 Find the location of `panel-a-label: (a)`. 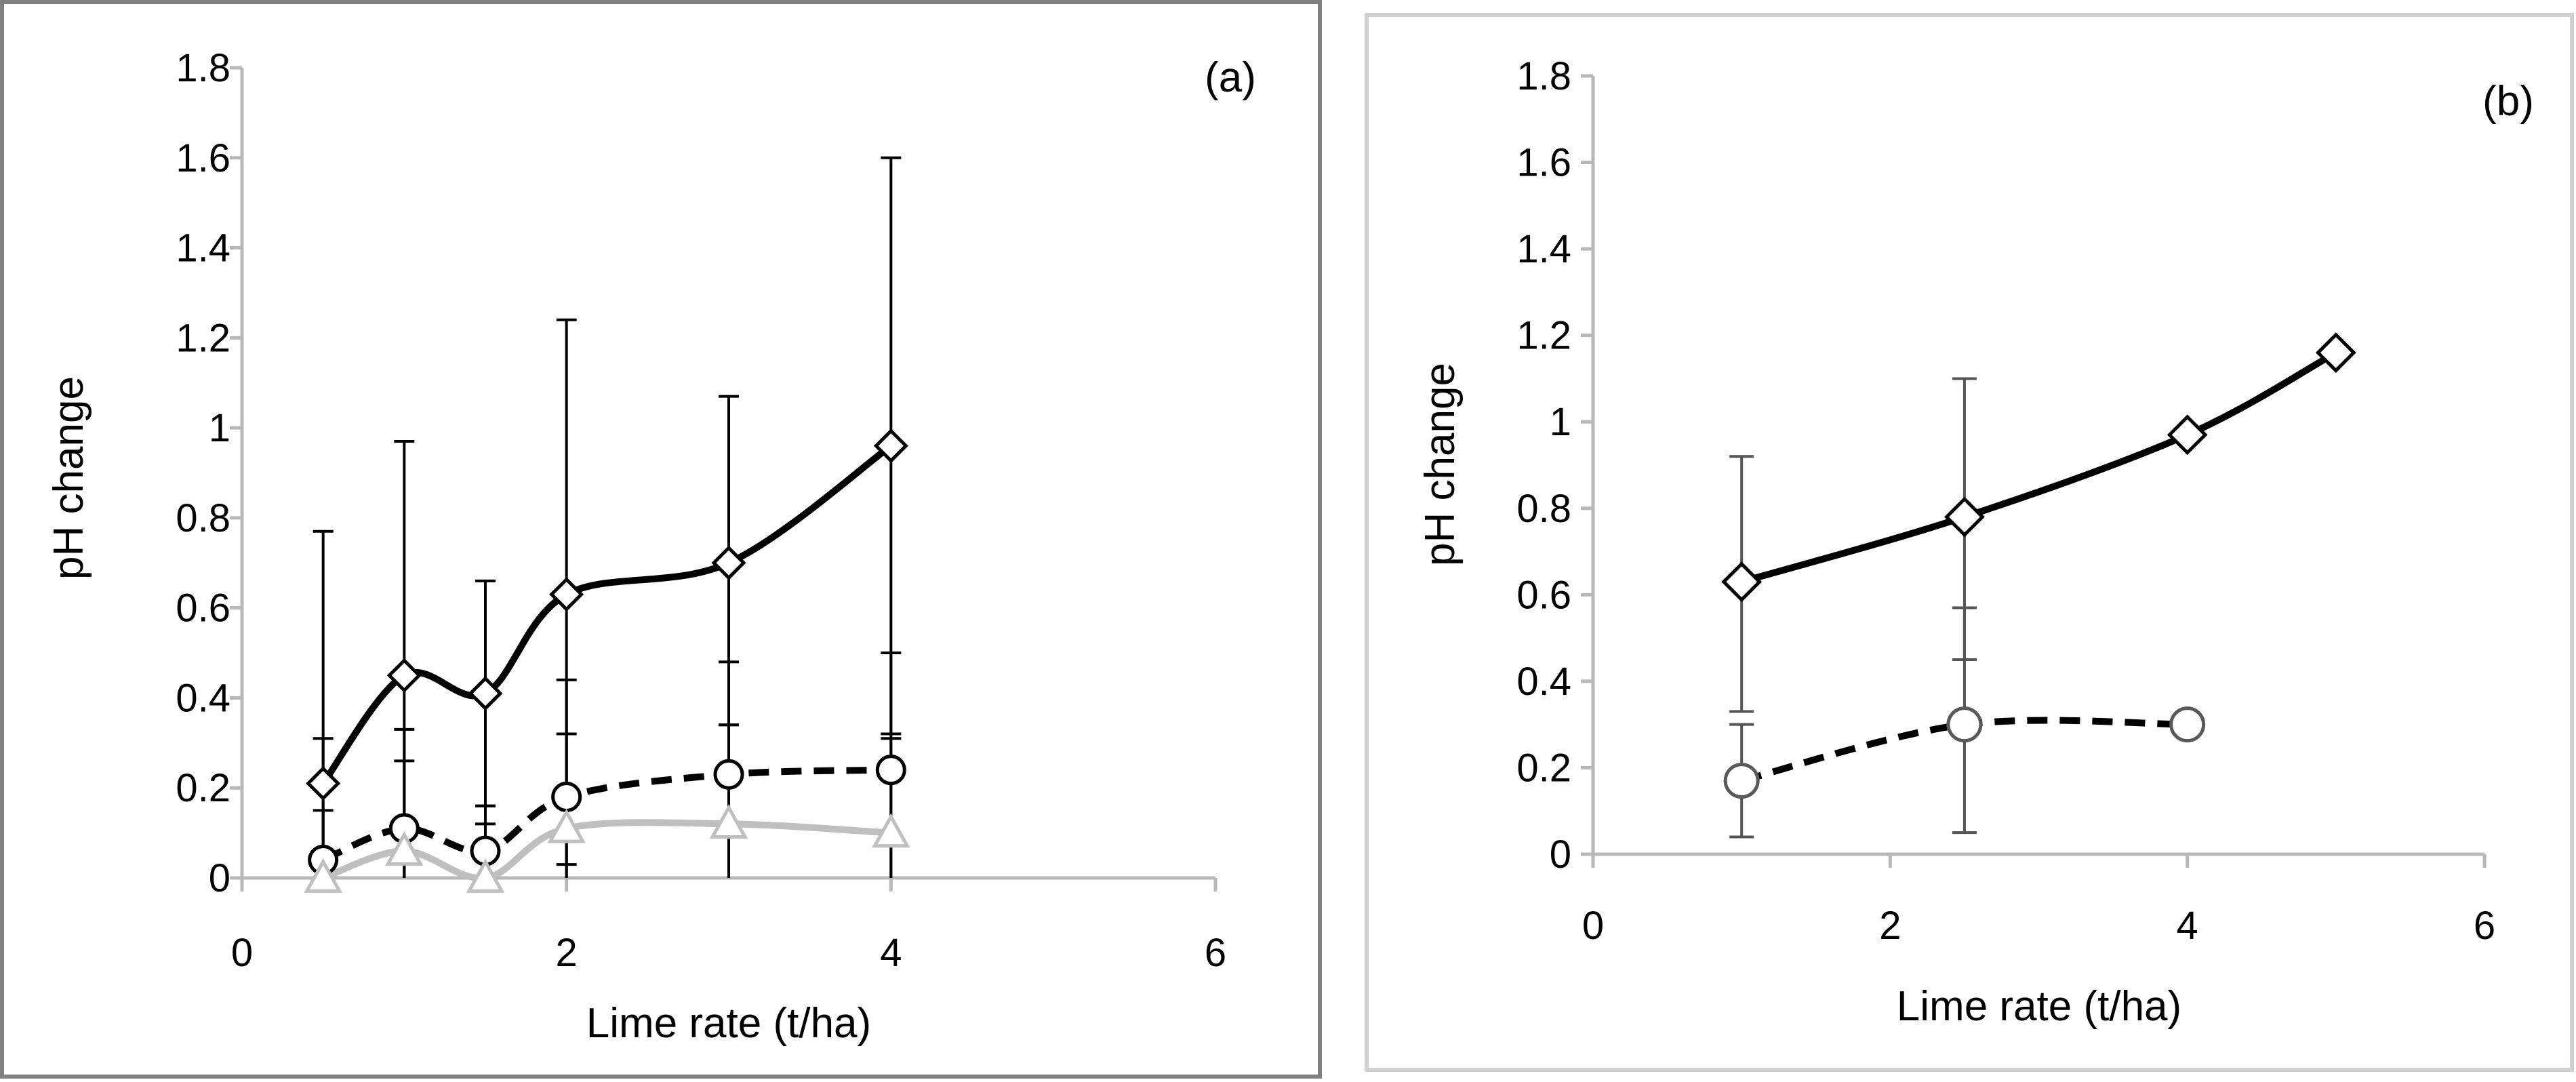

panel-a-label: (a) is located at coordinates (1230, 78).